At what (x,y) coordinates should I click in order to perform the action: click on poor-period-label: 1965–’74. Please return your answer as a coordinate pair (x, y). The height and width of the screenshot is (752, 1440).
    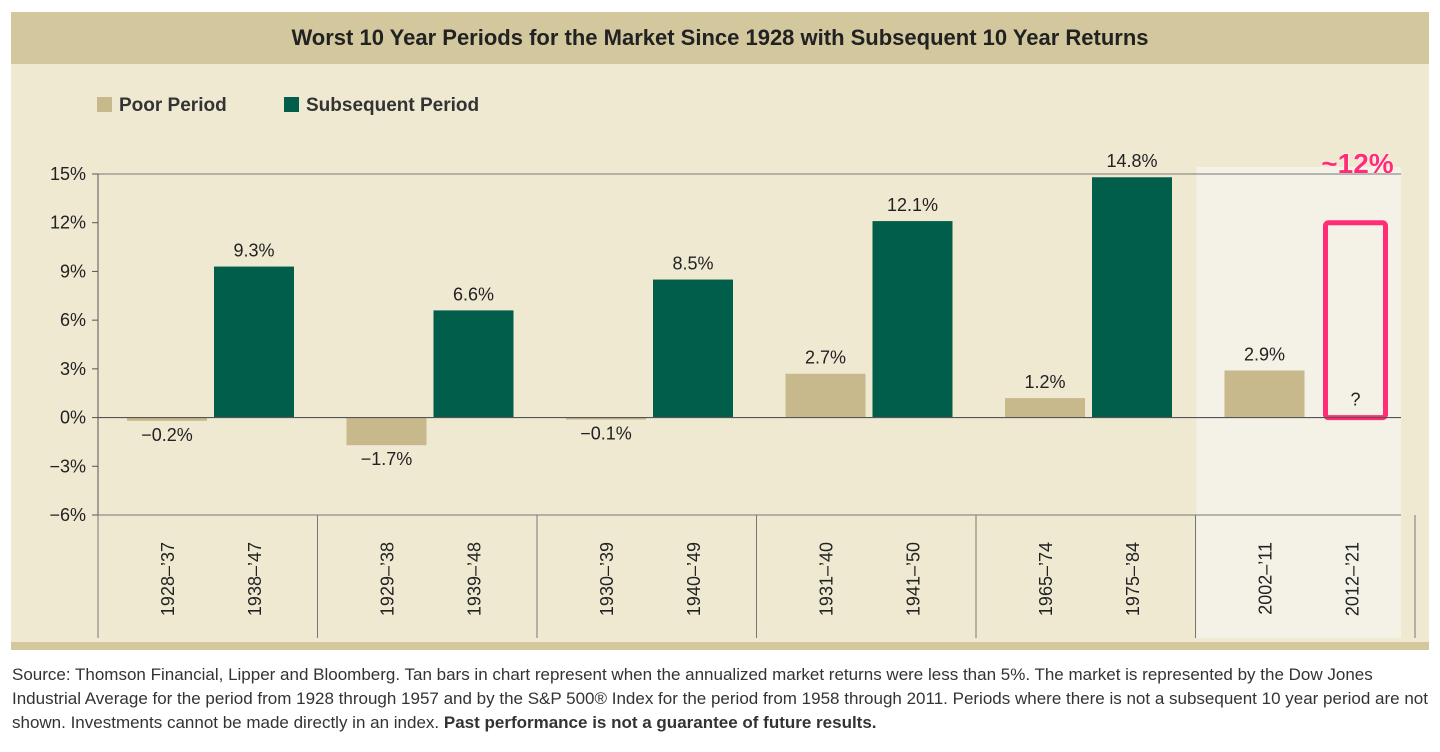
    Looking at the image, I should click on (1046, 579).